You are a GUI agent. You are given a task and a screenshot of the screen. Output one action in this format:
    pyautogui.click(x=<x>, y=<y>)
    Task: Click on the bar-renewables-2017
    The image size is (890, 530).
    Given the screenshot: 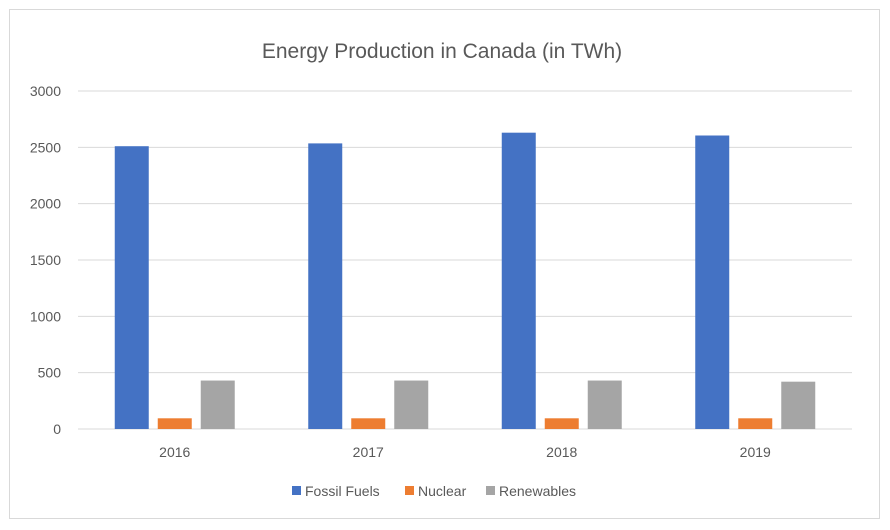 What is the action you would take?
    pyautogui.click(x=411, y=404)
    